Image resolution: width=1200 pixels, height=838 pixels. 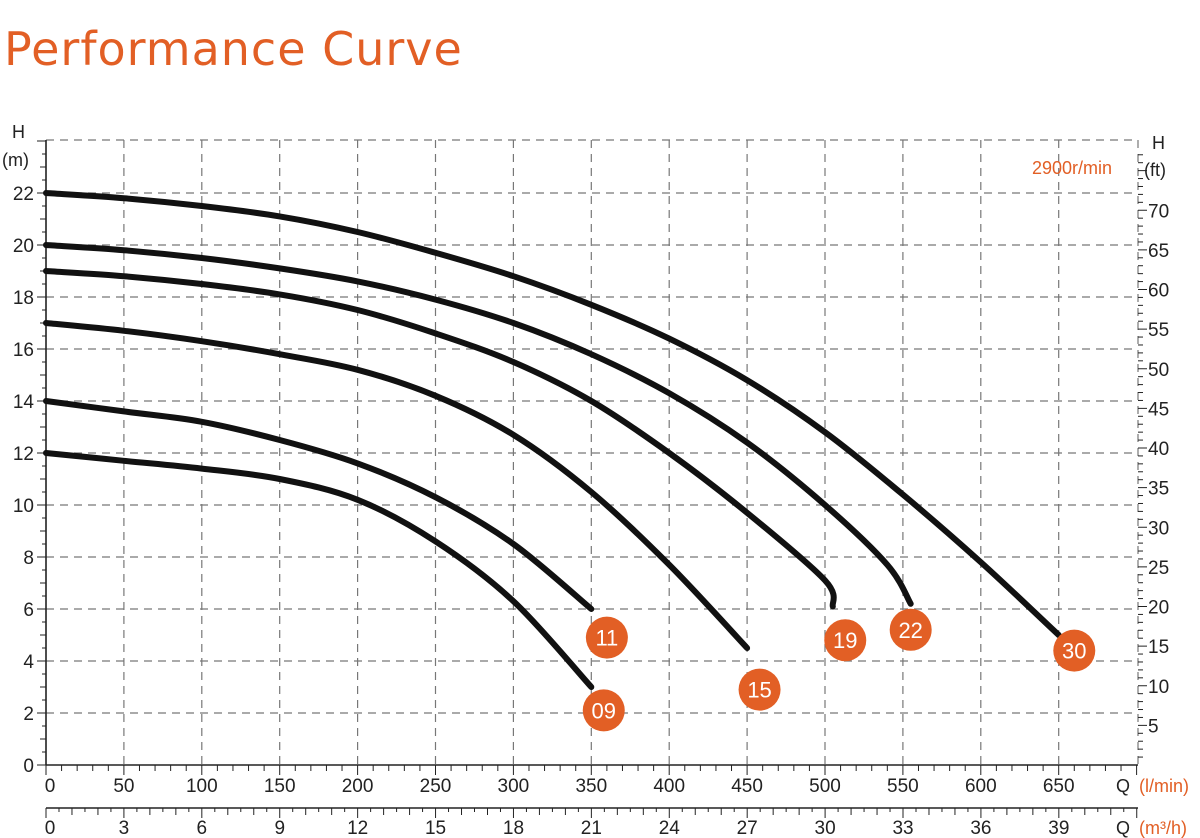 I want to click on x2-tick-label-m3h: 27, so click(x=747, y=828).